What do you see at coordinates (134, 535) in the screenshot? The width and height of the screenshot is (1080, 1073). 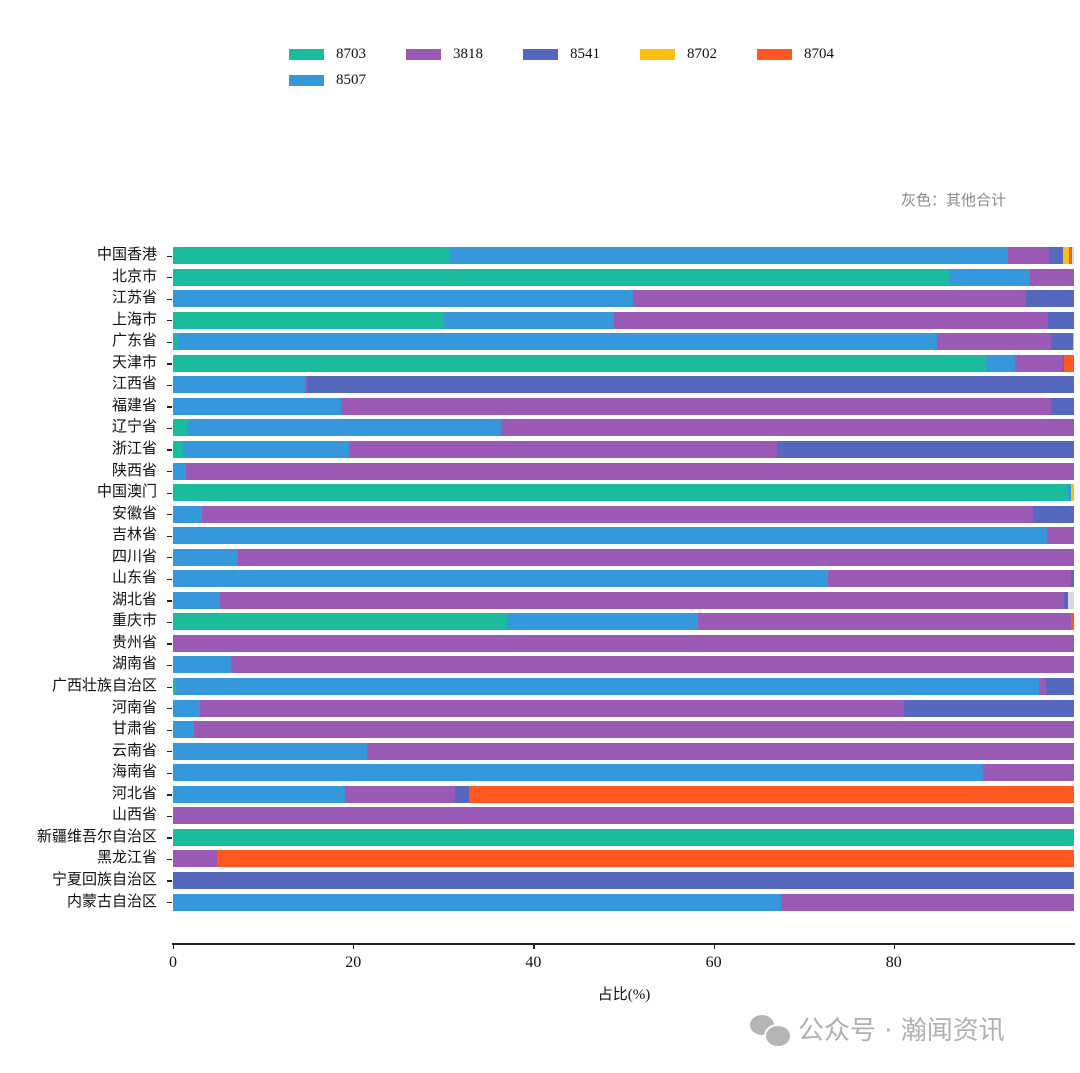 I see `y-tick-label: 吉林省` at bounding box center [134, 535].